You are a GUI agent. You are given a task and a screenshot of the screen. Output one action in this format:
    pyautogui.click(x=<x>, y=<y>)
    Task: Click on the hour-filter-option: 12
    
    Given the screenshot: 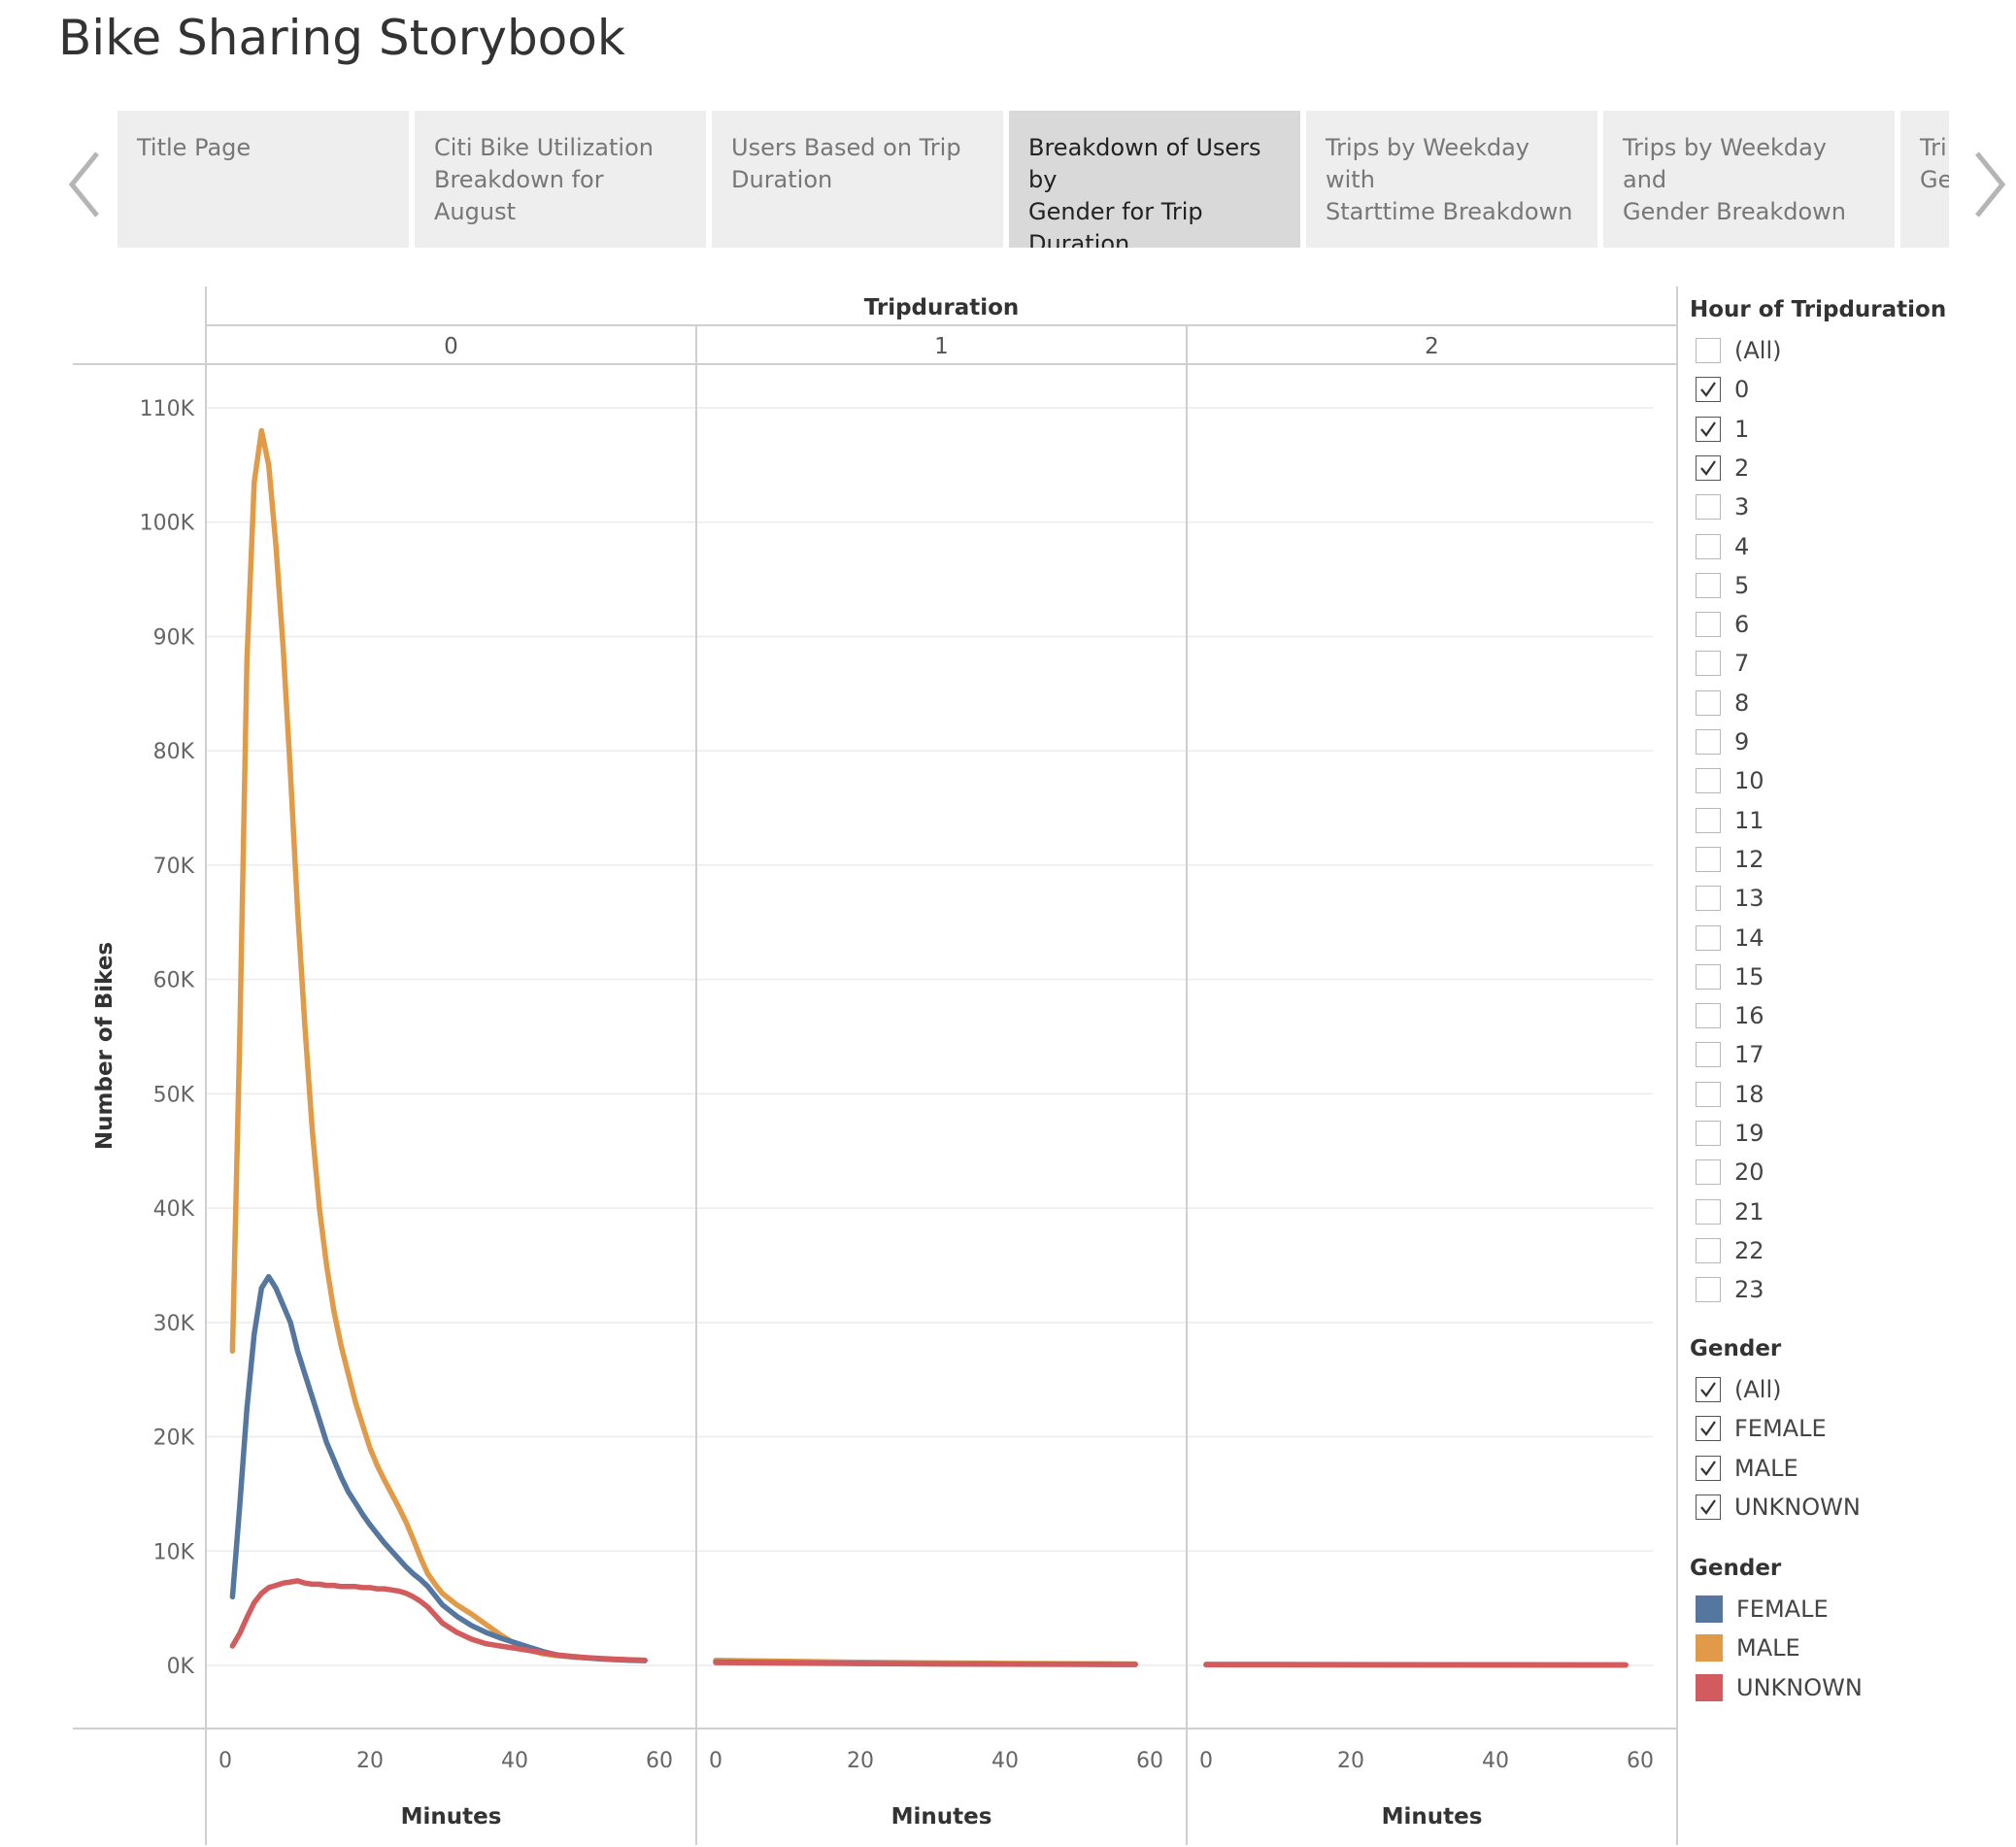 What is the action you would take?
    pyautogui.click(x=1730, y=859)
    